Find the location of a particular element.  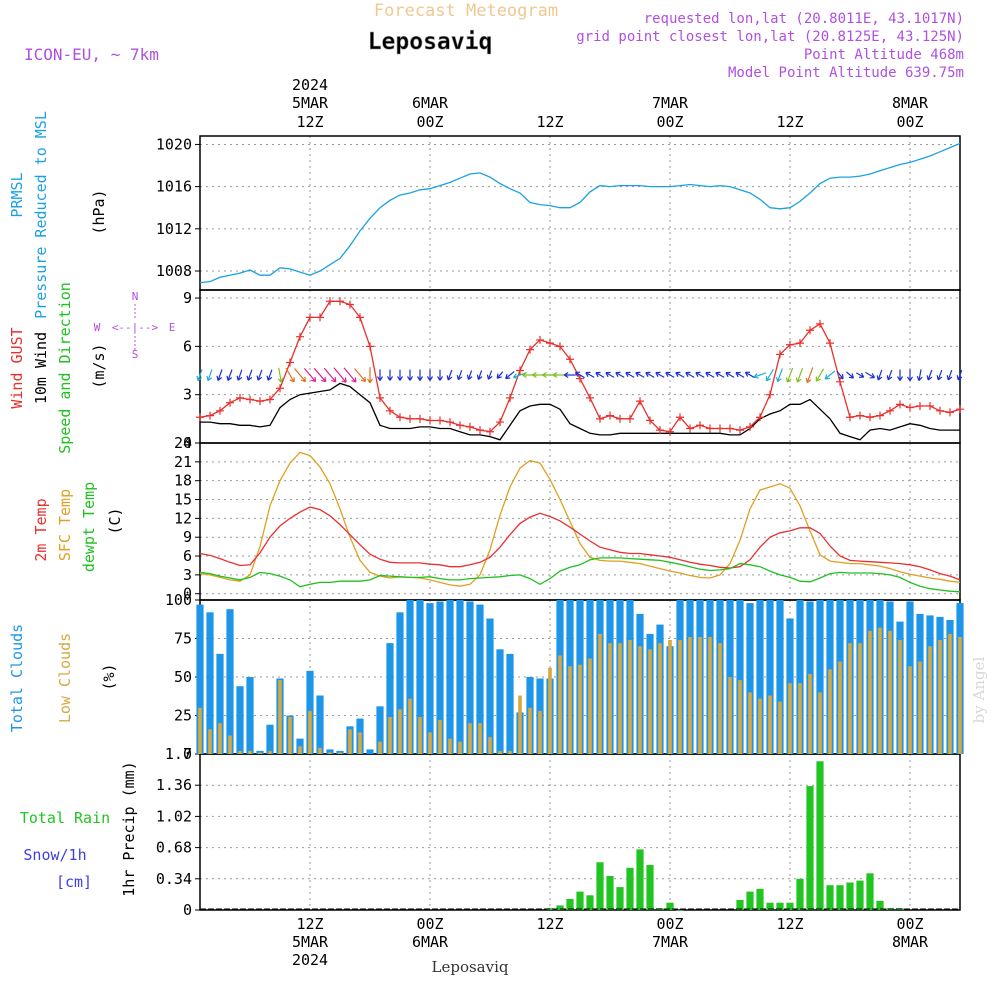

pressure-unit: (hPa) is located at coordinates (99, 211).